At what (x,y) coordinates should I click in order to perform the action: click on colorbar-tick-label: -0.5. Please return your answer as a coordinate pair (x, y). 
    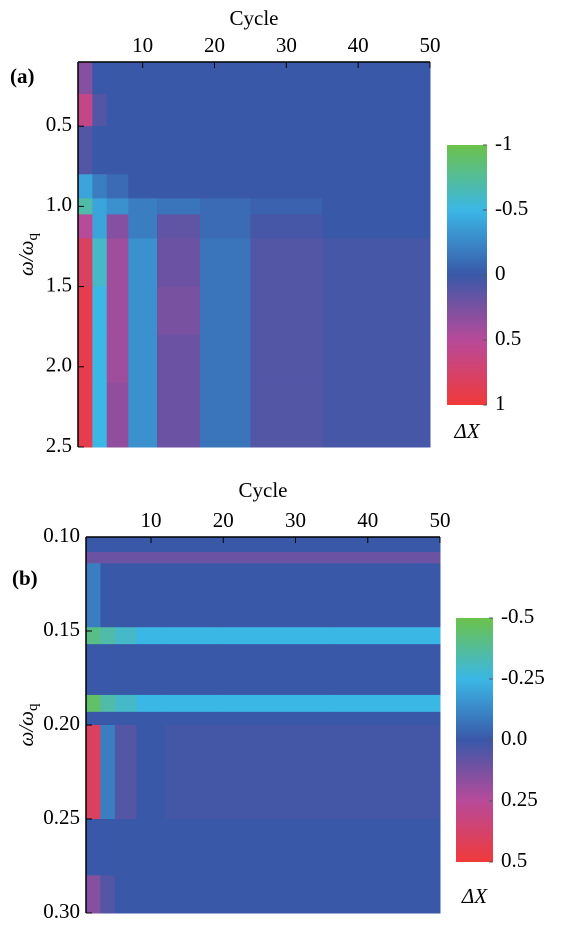
    Looking at the image, I should click on (517, 616).